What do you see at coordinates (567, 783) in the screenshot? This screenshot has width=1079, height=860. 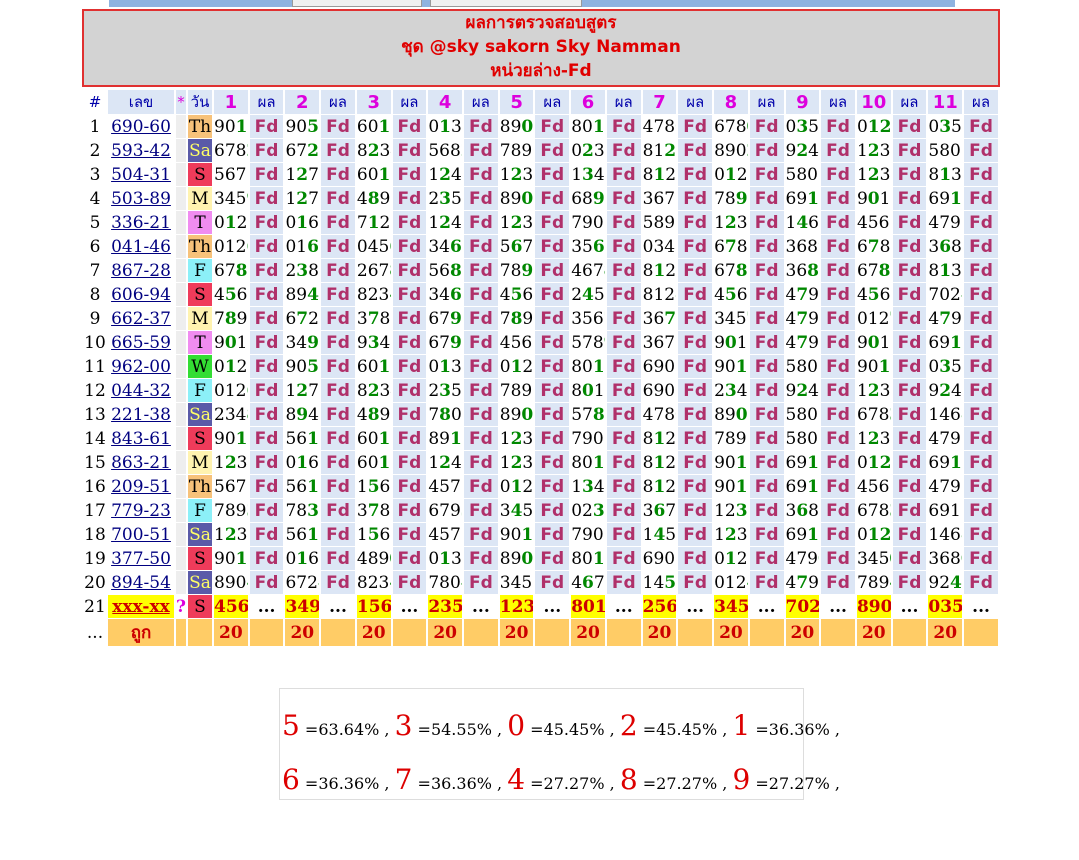 I see `stat-percent: =27.27%` at bounding box center [567, 783].